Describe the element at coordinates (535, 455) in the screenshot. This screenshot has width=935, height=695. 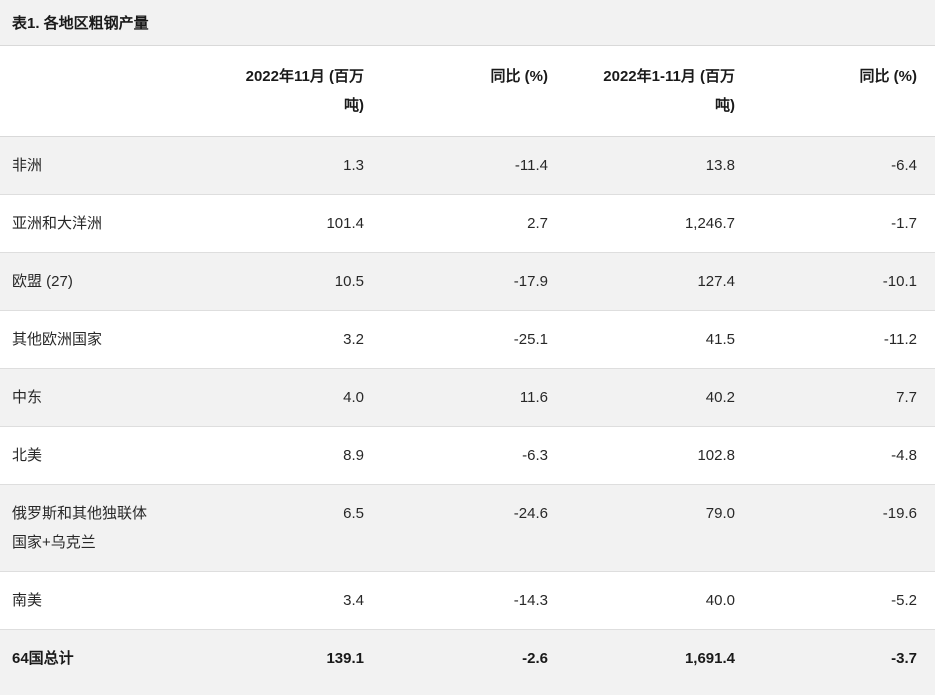
I see `value-cell: -6.3` at that location.